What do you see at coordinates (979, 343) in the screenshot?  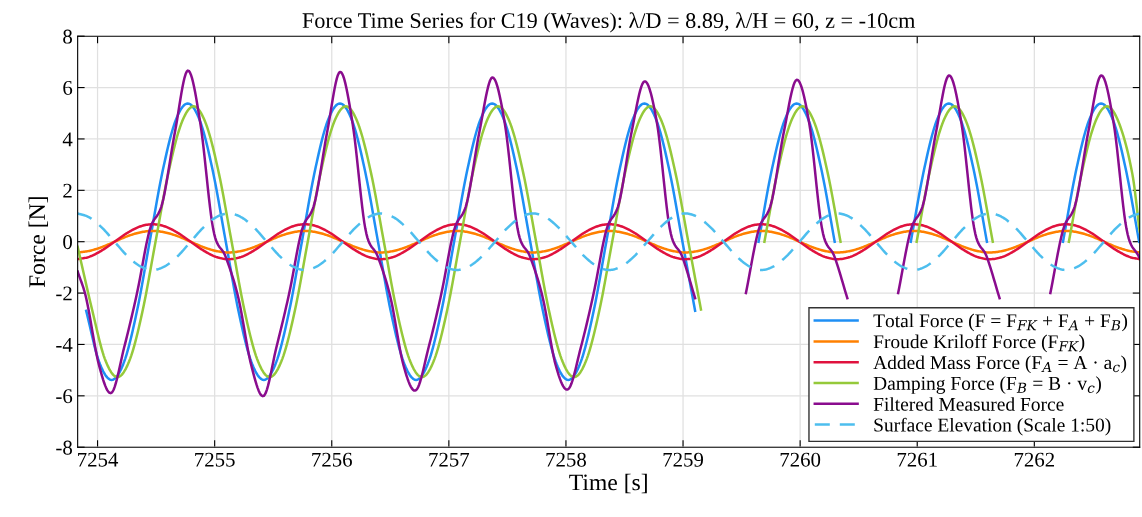 I see `legend-label: Froude Kriloff Force (F$_{FK}$)` at bounding box center [979, 343].